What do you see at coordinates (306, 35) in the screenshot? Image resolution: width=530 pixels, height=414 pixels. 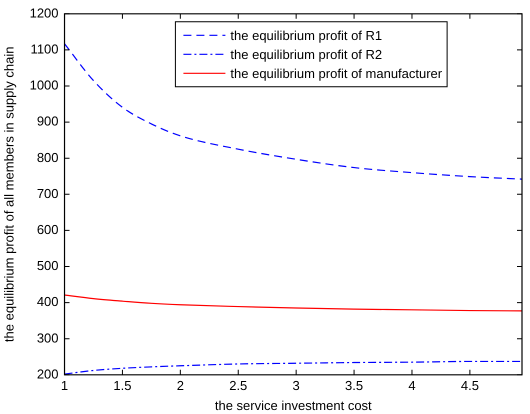 I see `legend-label: the equilibrium profit of R1` at bounding box center [306, 35].